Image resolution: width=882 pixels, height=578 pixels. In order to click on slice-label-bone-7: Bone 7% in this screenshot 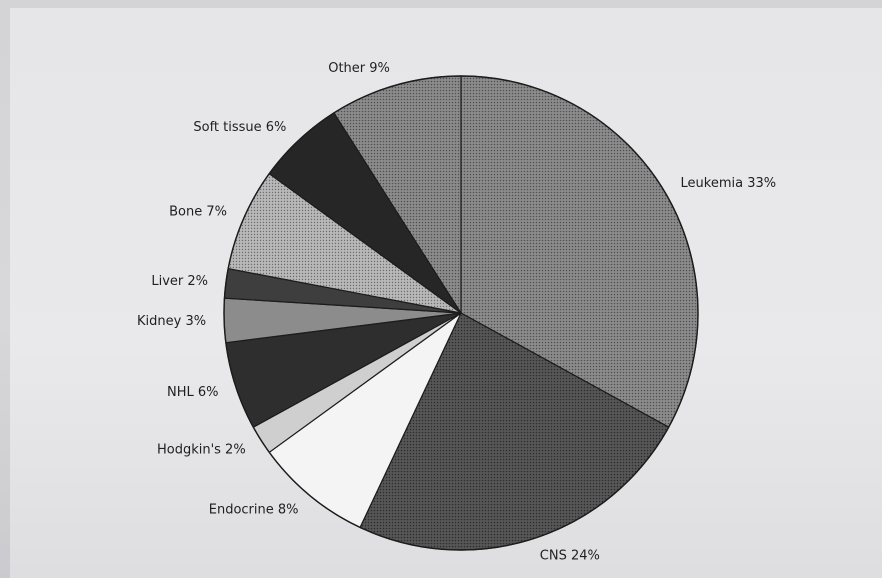, I will do `click(198, 212)`.